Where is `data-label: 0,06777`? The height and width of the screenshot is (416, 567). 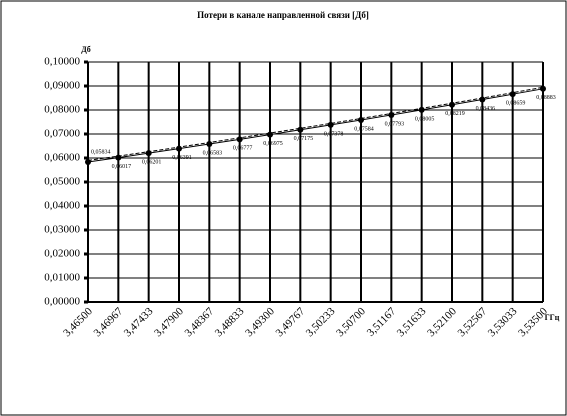
data-label: 0,06777 is located at coordinates (243, 149).